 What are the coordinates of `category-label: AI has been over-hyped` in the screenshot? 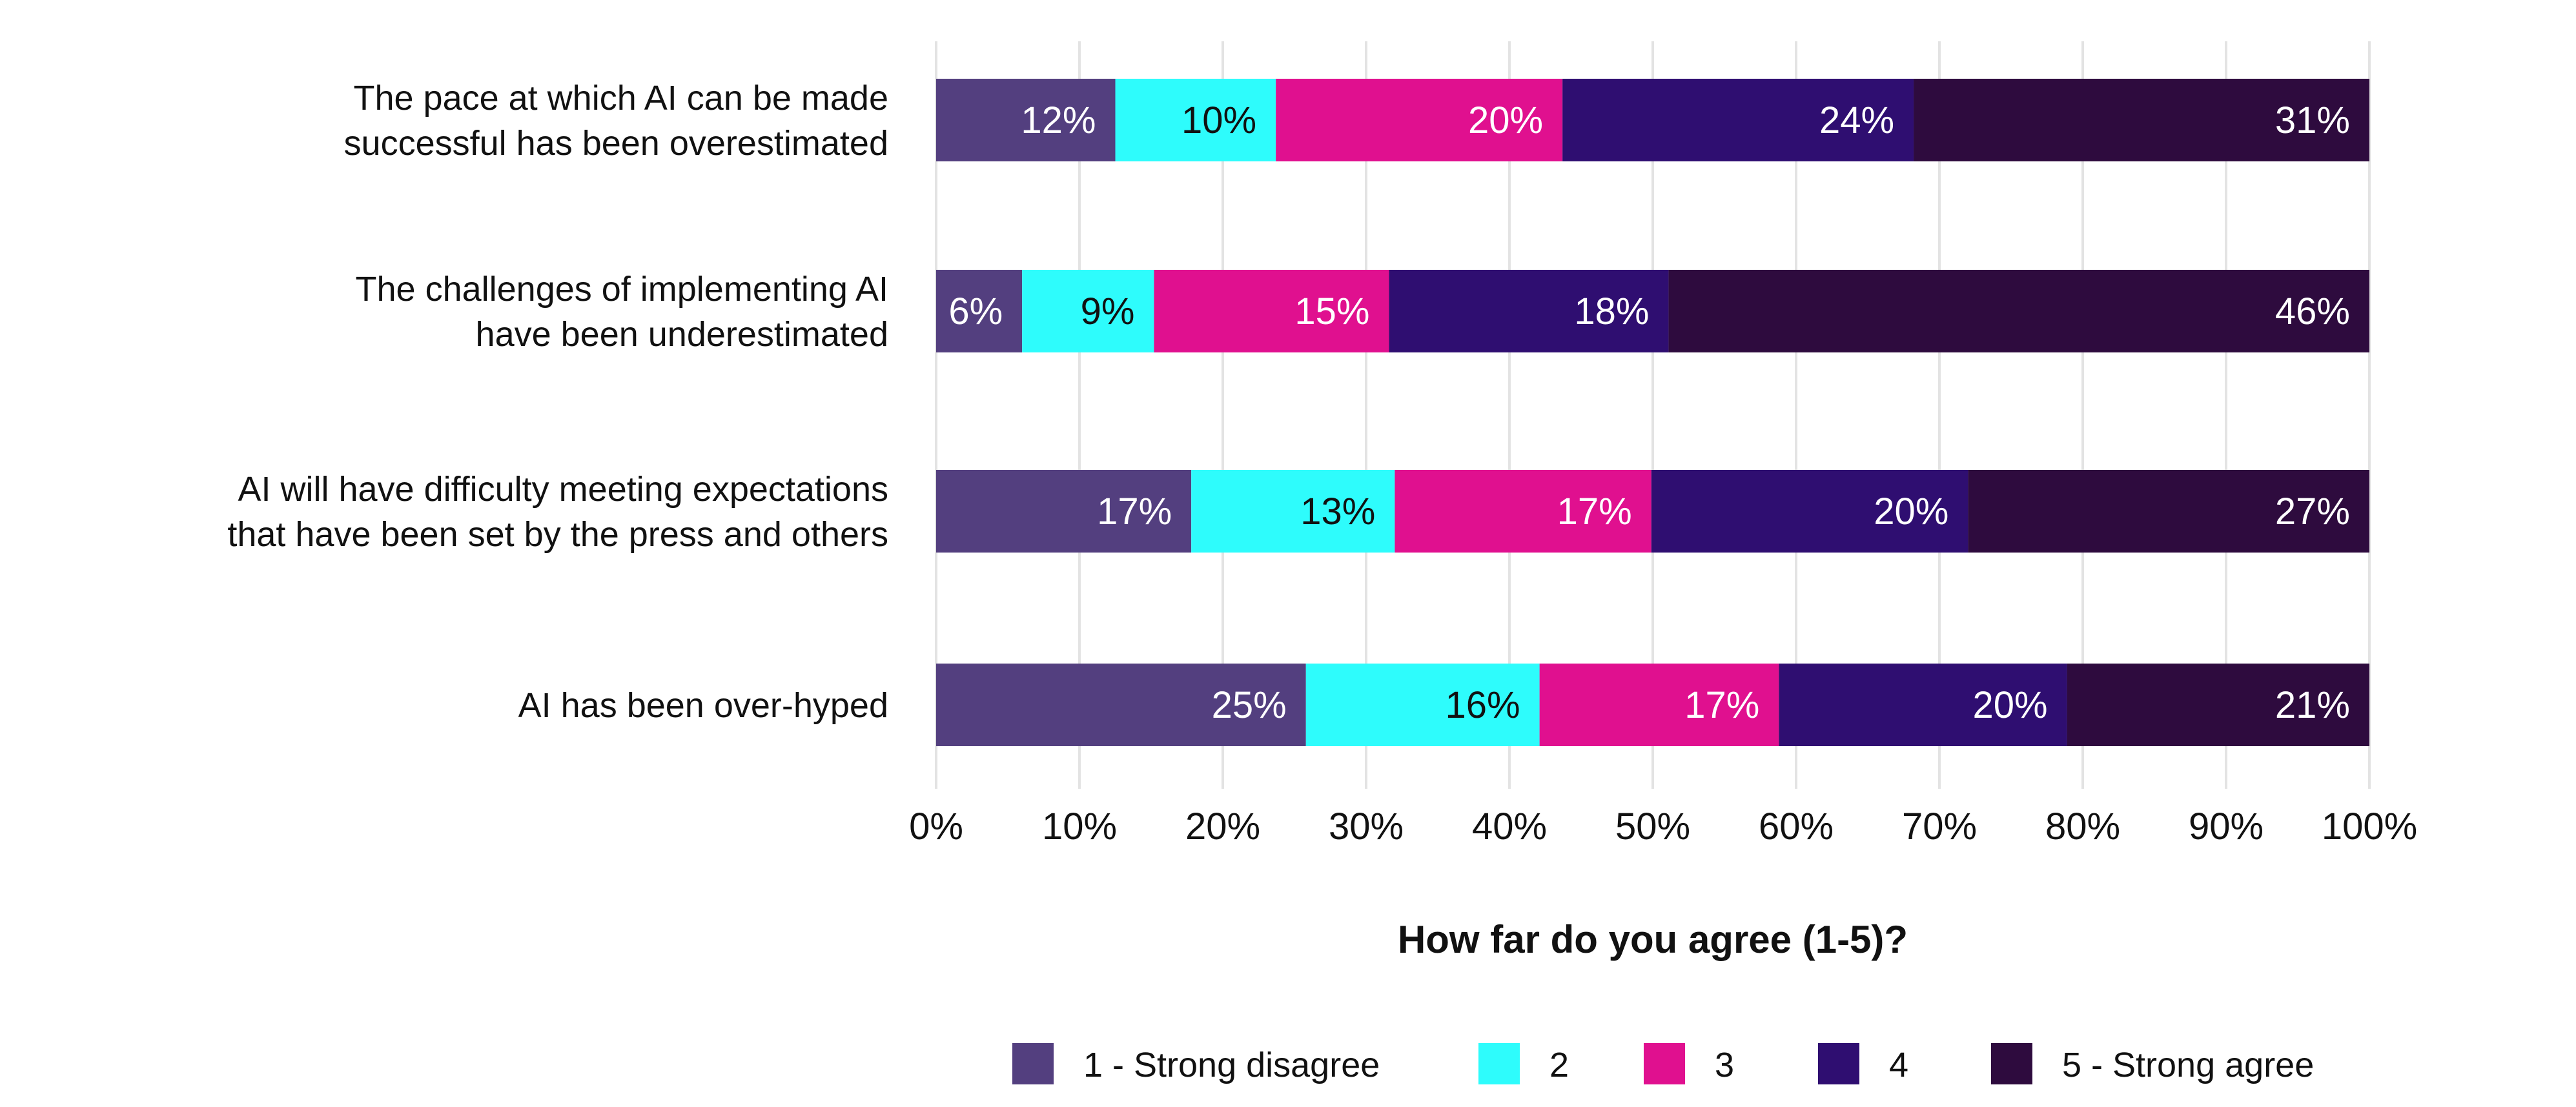 It's located at (703, 706).